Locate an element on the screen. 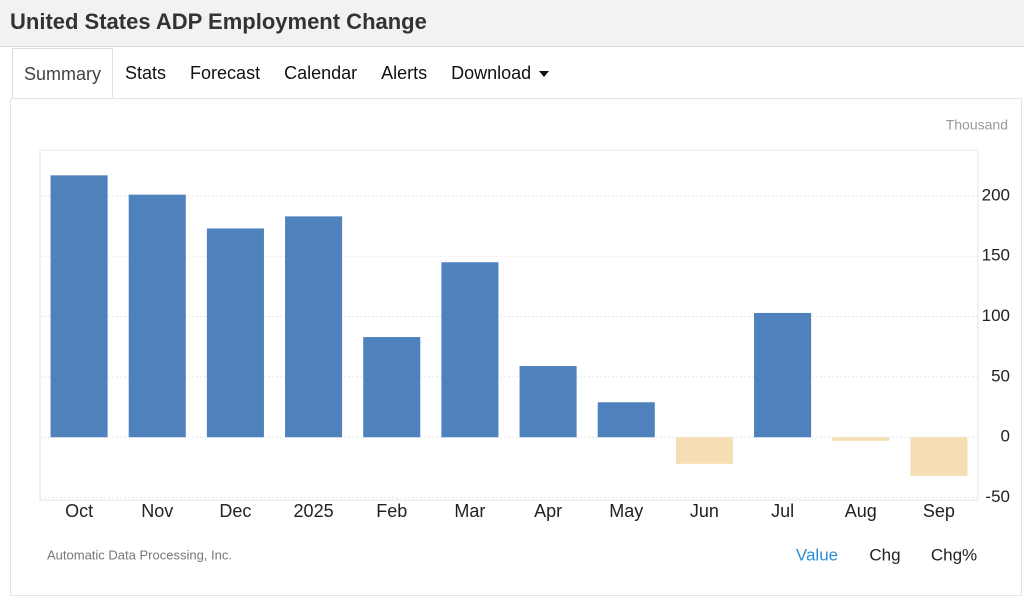  view-button: Chg is located at coordinates (884, 554).